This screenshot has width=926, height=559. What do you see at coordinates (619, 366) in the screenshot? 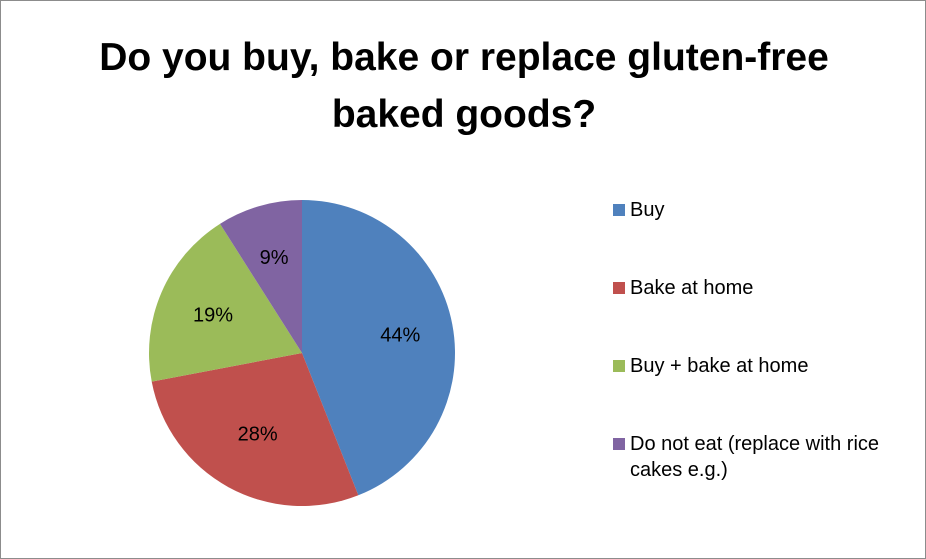
I see `legend-swatch-buy-and-bake` at bounding box center [619, 366].